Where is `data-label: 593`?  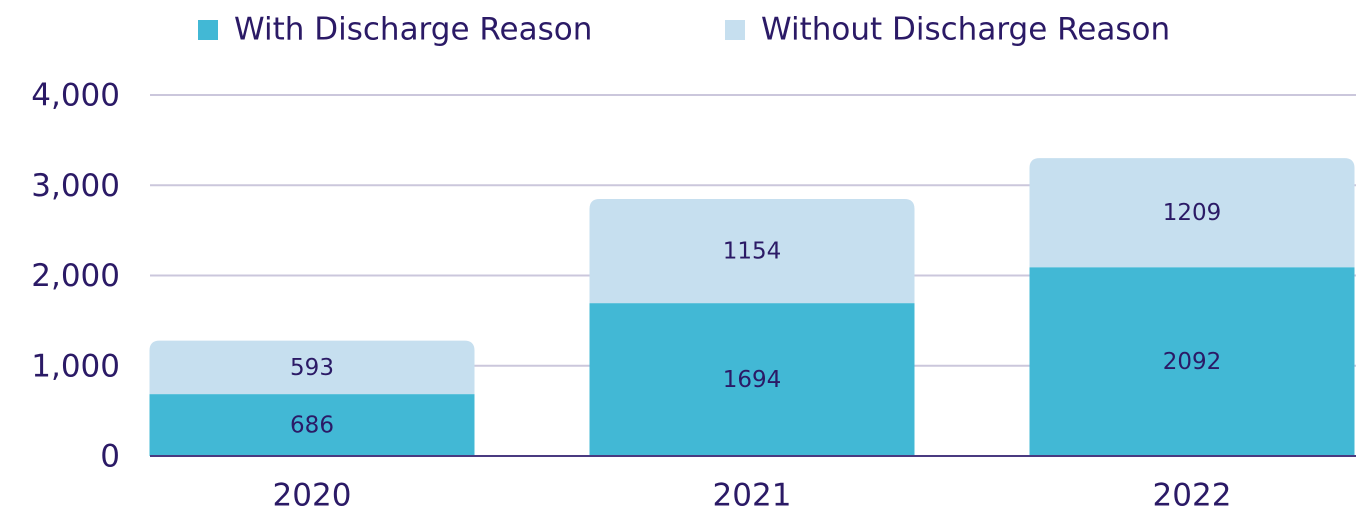 data-label: 593 is located at coordinates (312, 368).